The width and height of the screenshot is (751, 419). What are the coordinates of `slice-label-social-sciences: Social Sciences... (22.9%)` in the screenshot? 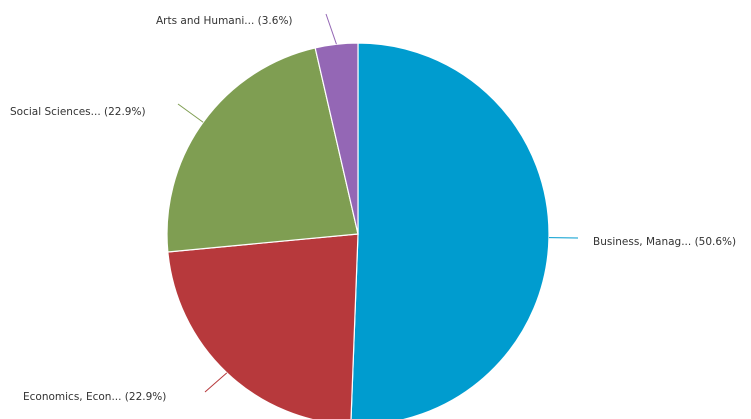 It's located at (78, 112).